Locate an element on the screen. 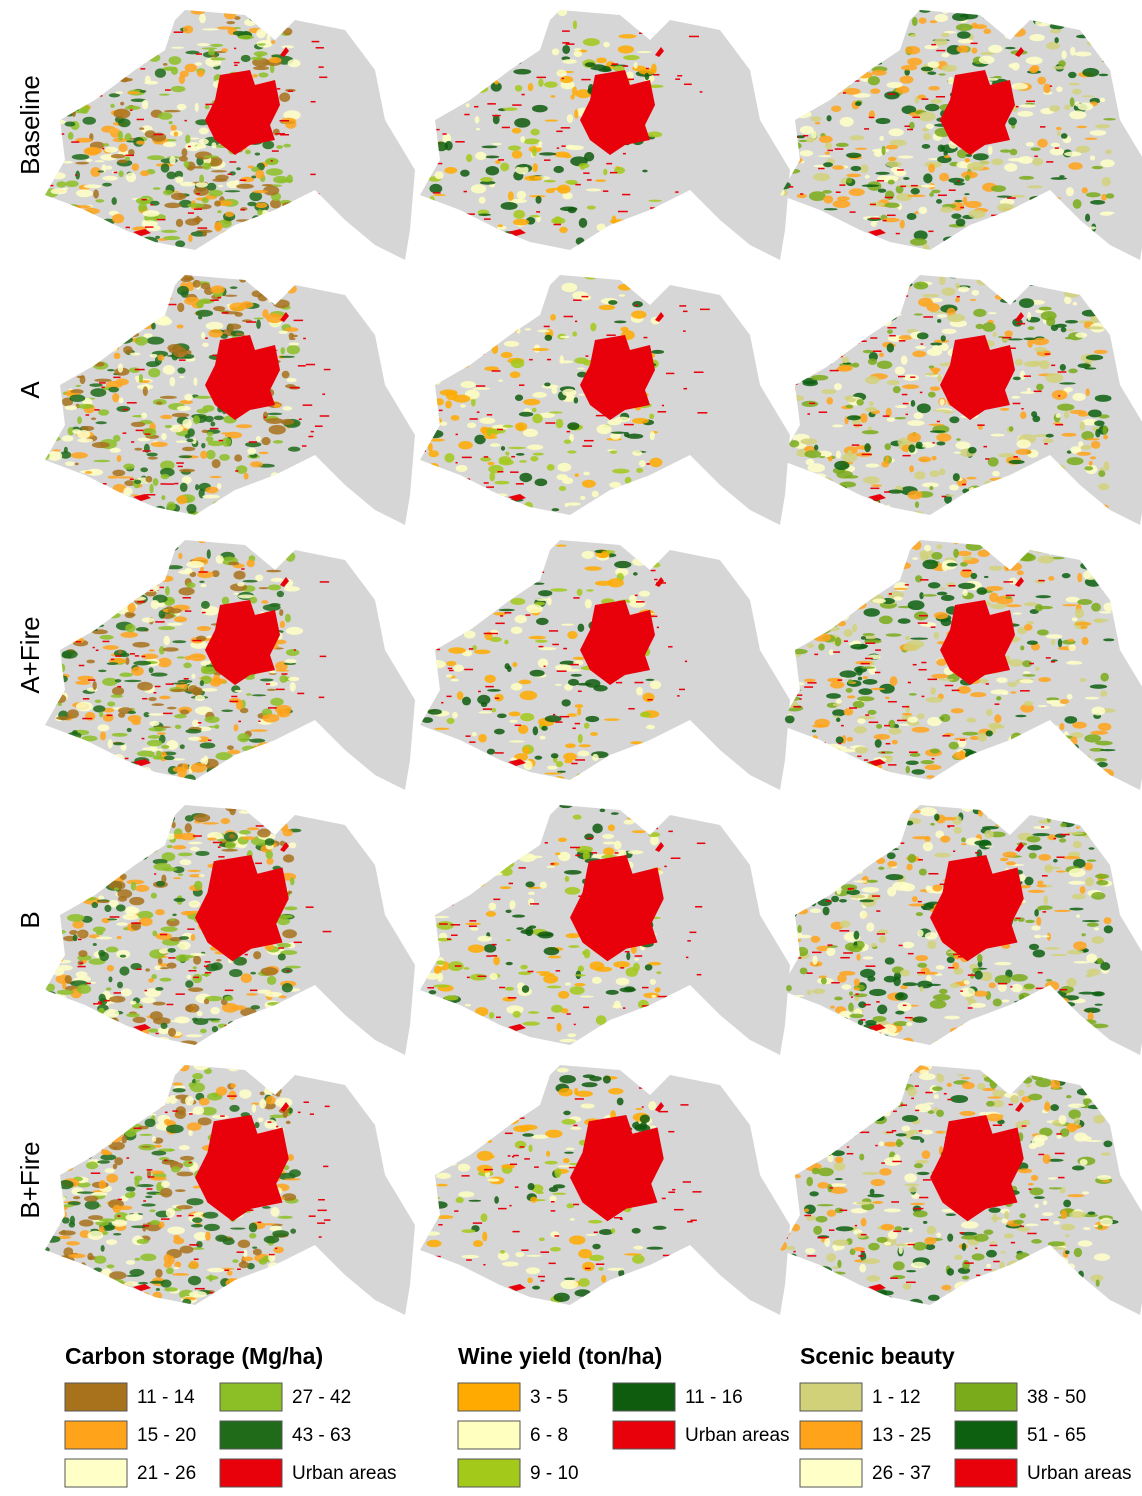 Image resolution: width=1142 pixels, height=1496 pixels. urban-core is located at coordinates (977, 642).